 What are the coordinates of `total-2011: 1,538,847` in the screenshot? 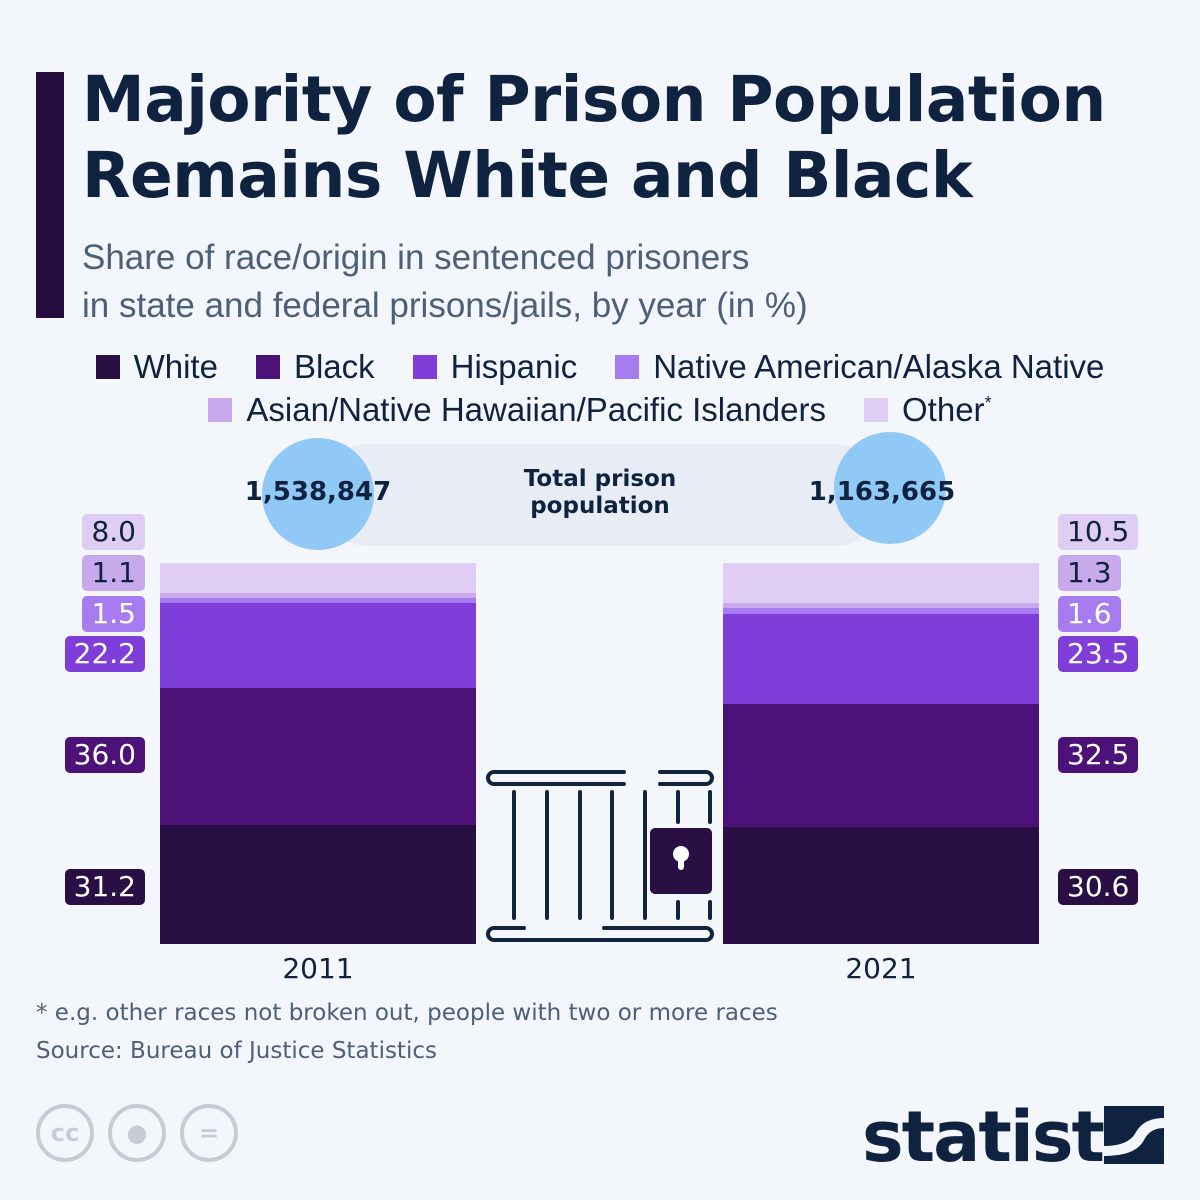 It's located at (318, 492).